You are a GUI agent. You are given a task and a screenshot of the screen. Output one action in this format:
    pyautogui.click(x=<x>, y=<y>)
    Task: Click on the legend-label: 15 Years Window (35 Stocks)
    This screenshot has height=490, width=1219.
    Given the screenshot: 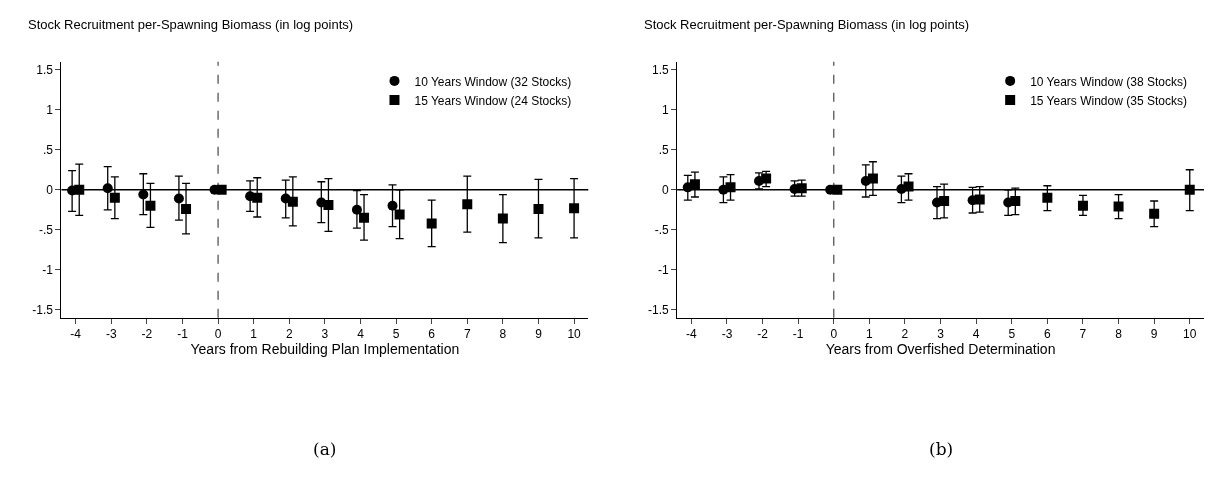 What is the action you would take?
    pyautogui.click(x=1108, y=100)
    